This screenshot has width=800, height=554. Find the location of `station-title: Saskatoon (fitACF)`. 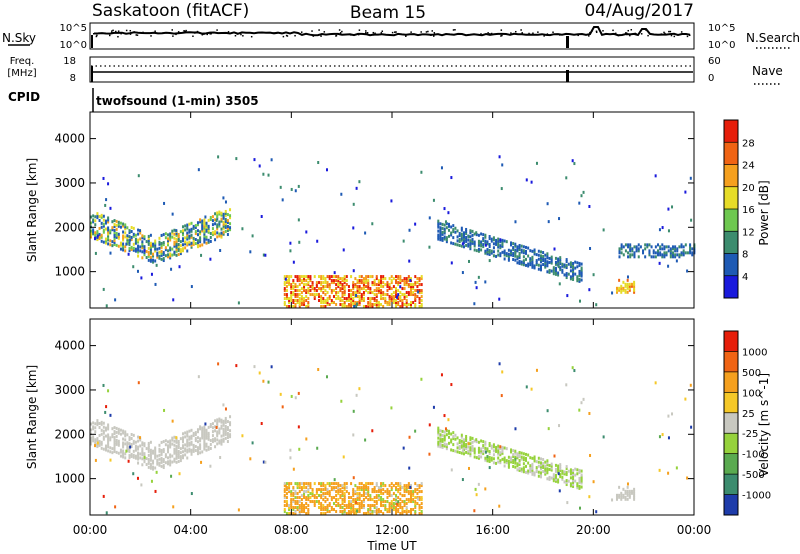

station-title: Saskatoon (fitACF) is located at coordinates (170, 11).